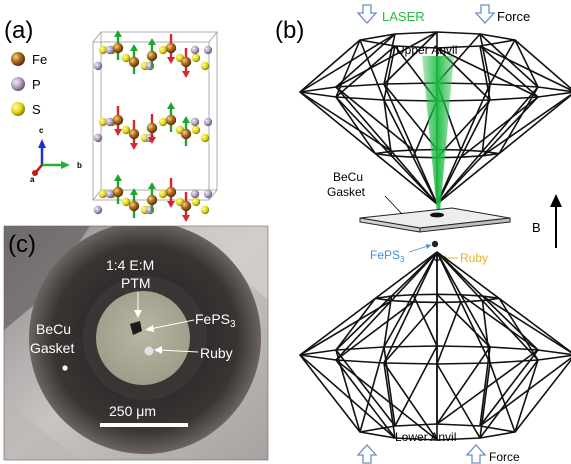 The height and width of the screenshot is (464, 571). Describe the element at coordinates (64, 367) in the screenshot. I see `gasket-marker-dot` at that location.